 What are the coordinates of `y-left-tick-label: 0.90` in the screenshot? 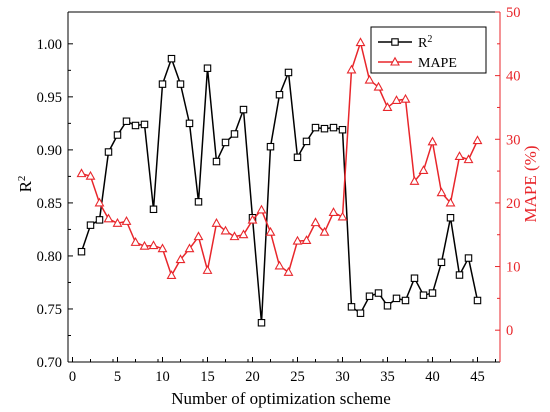 It's located at (49, 151).